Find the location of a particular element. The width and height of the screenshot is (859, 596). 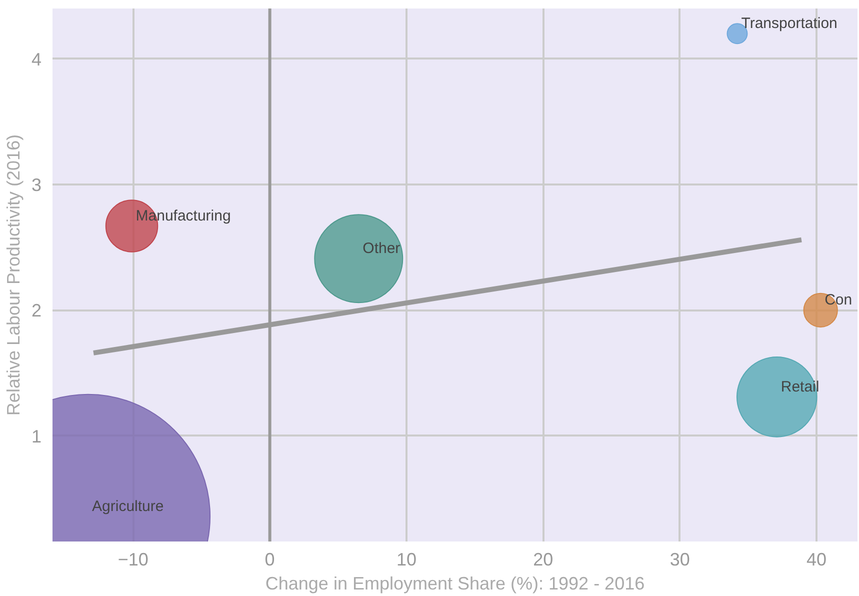

series-label: Transportation is located at coordinates (789, 23).